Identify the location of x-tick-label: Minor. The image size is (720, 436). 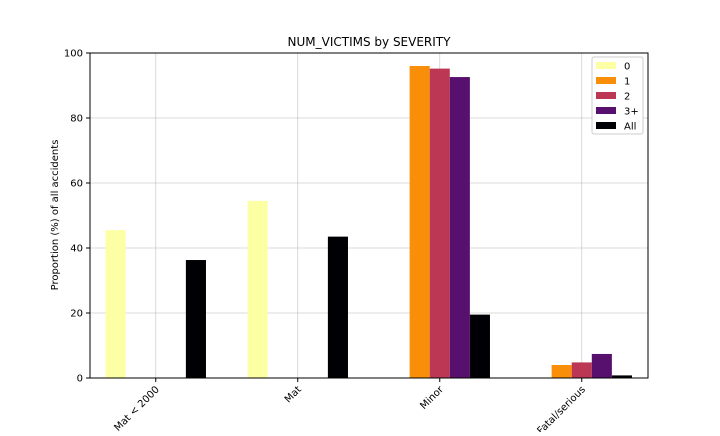
(432, 398).